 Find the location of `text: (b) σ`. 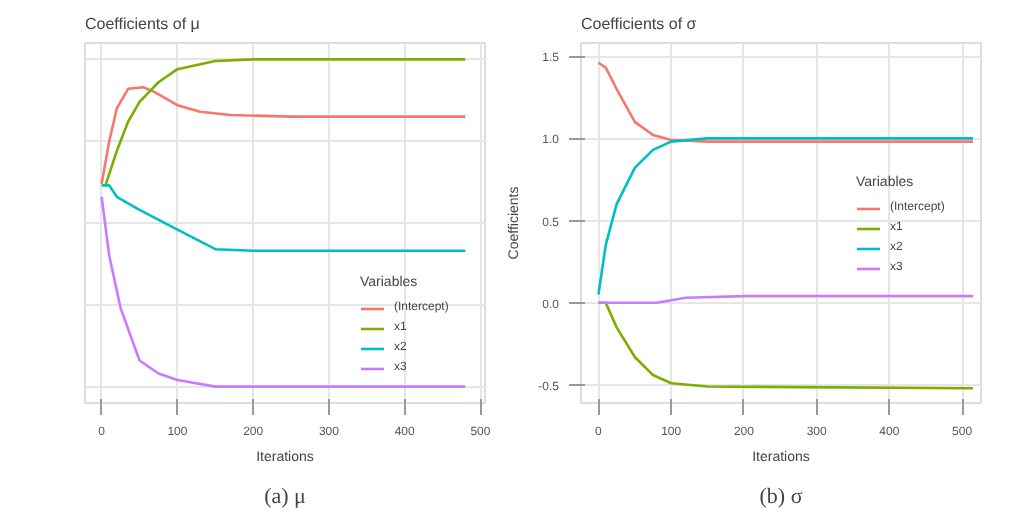

text: (b) σ is located at coordinates (781, 497).